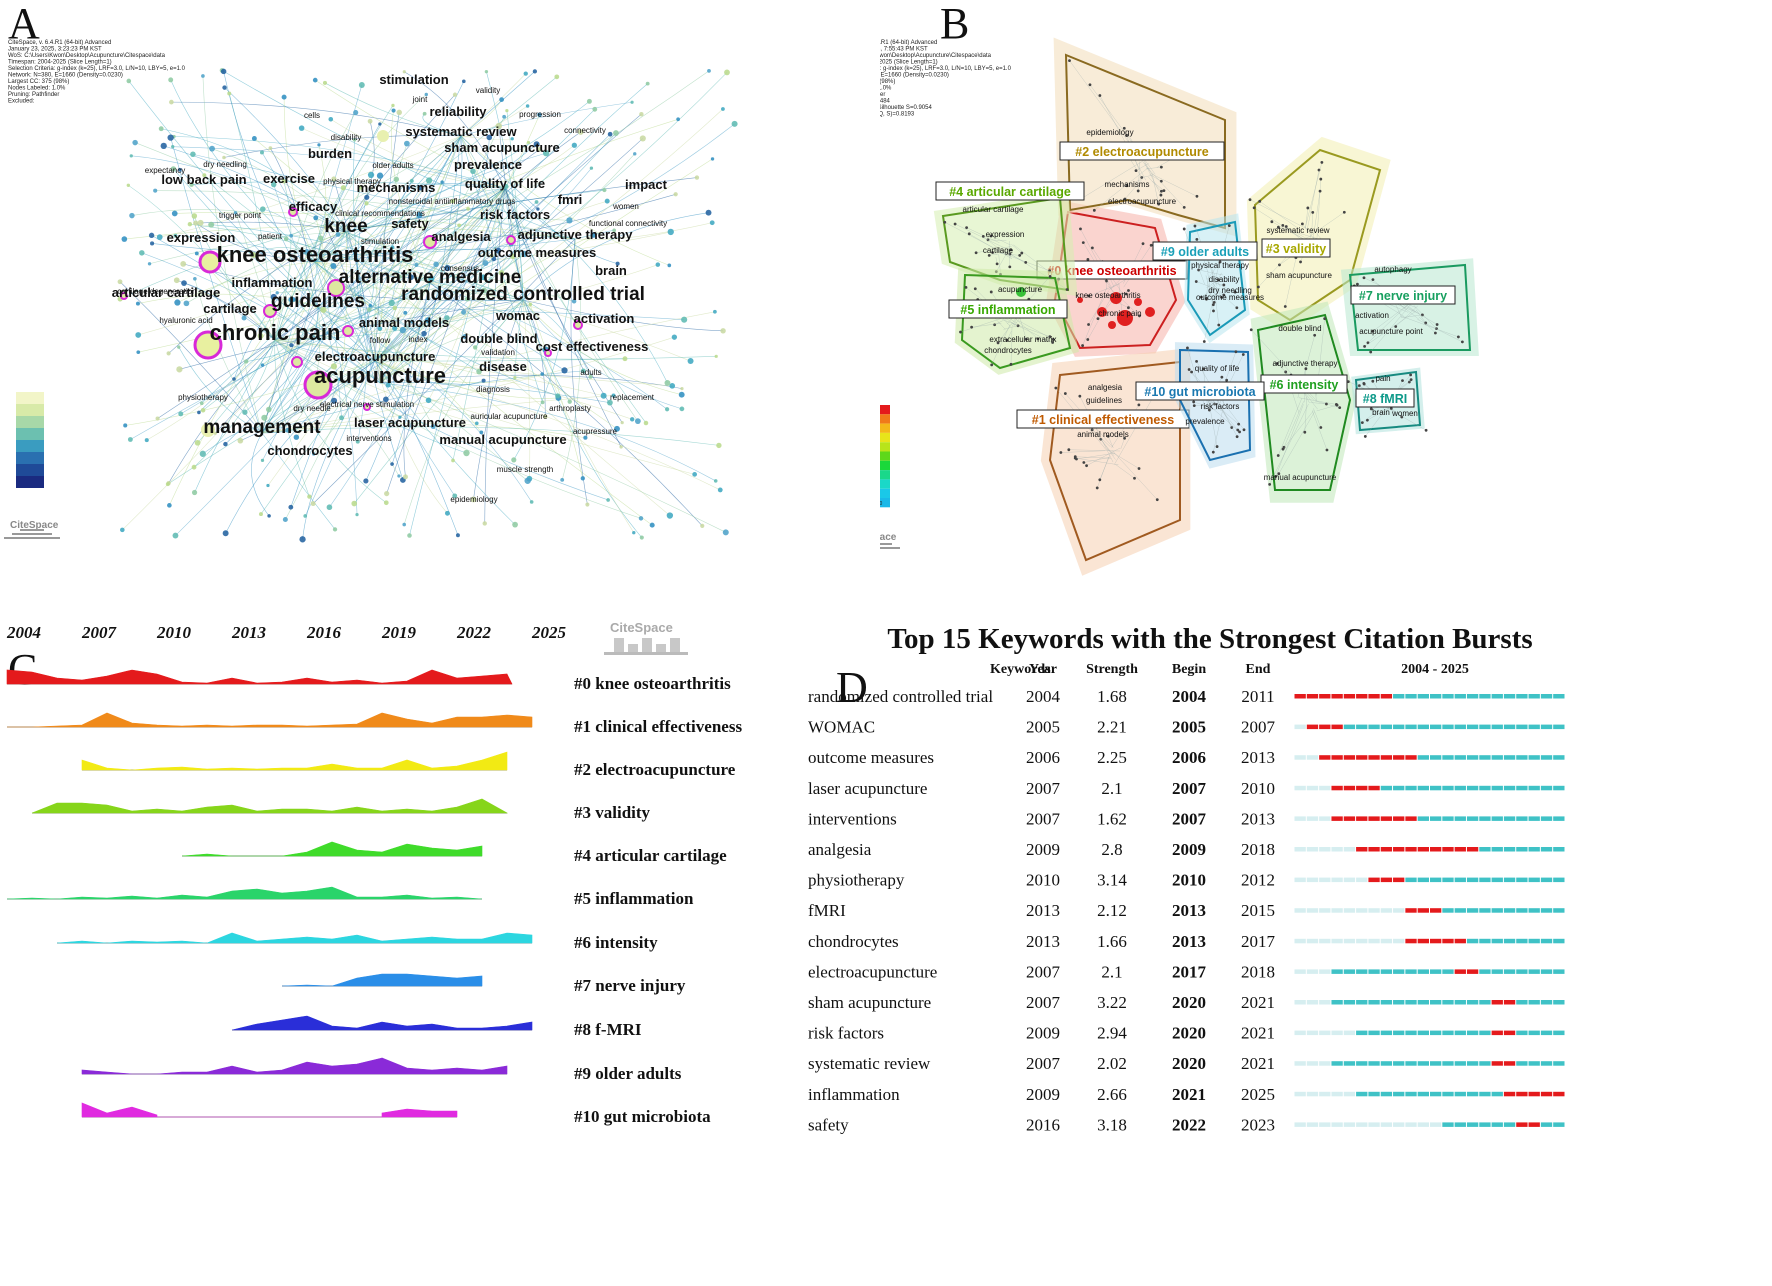 The height and width of the screenshot is (1286, 1772). What do you see at coordinates (30, 482) in the screenshot?
I see `legend-swatch` at bounding box center [30, 482].